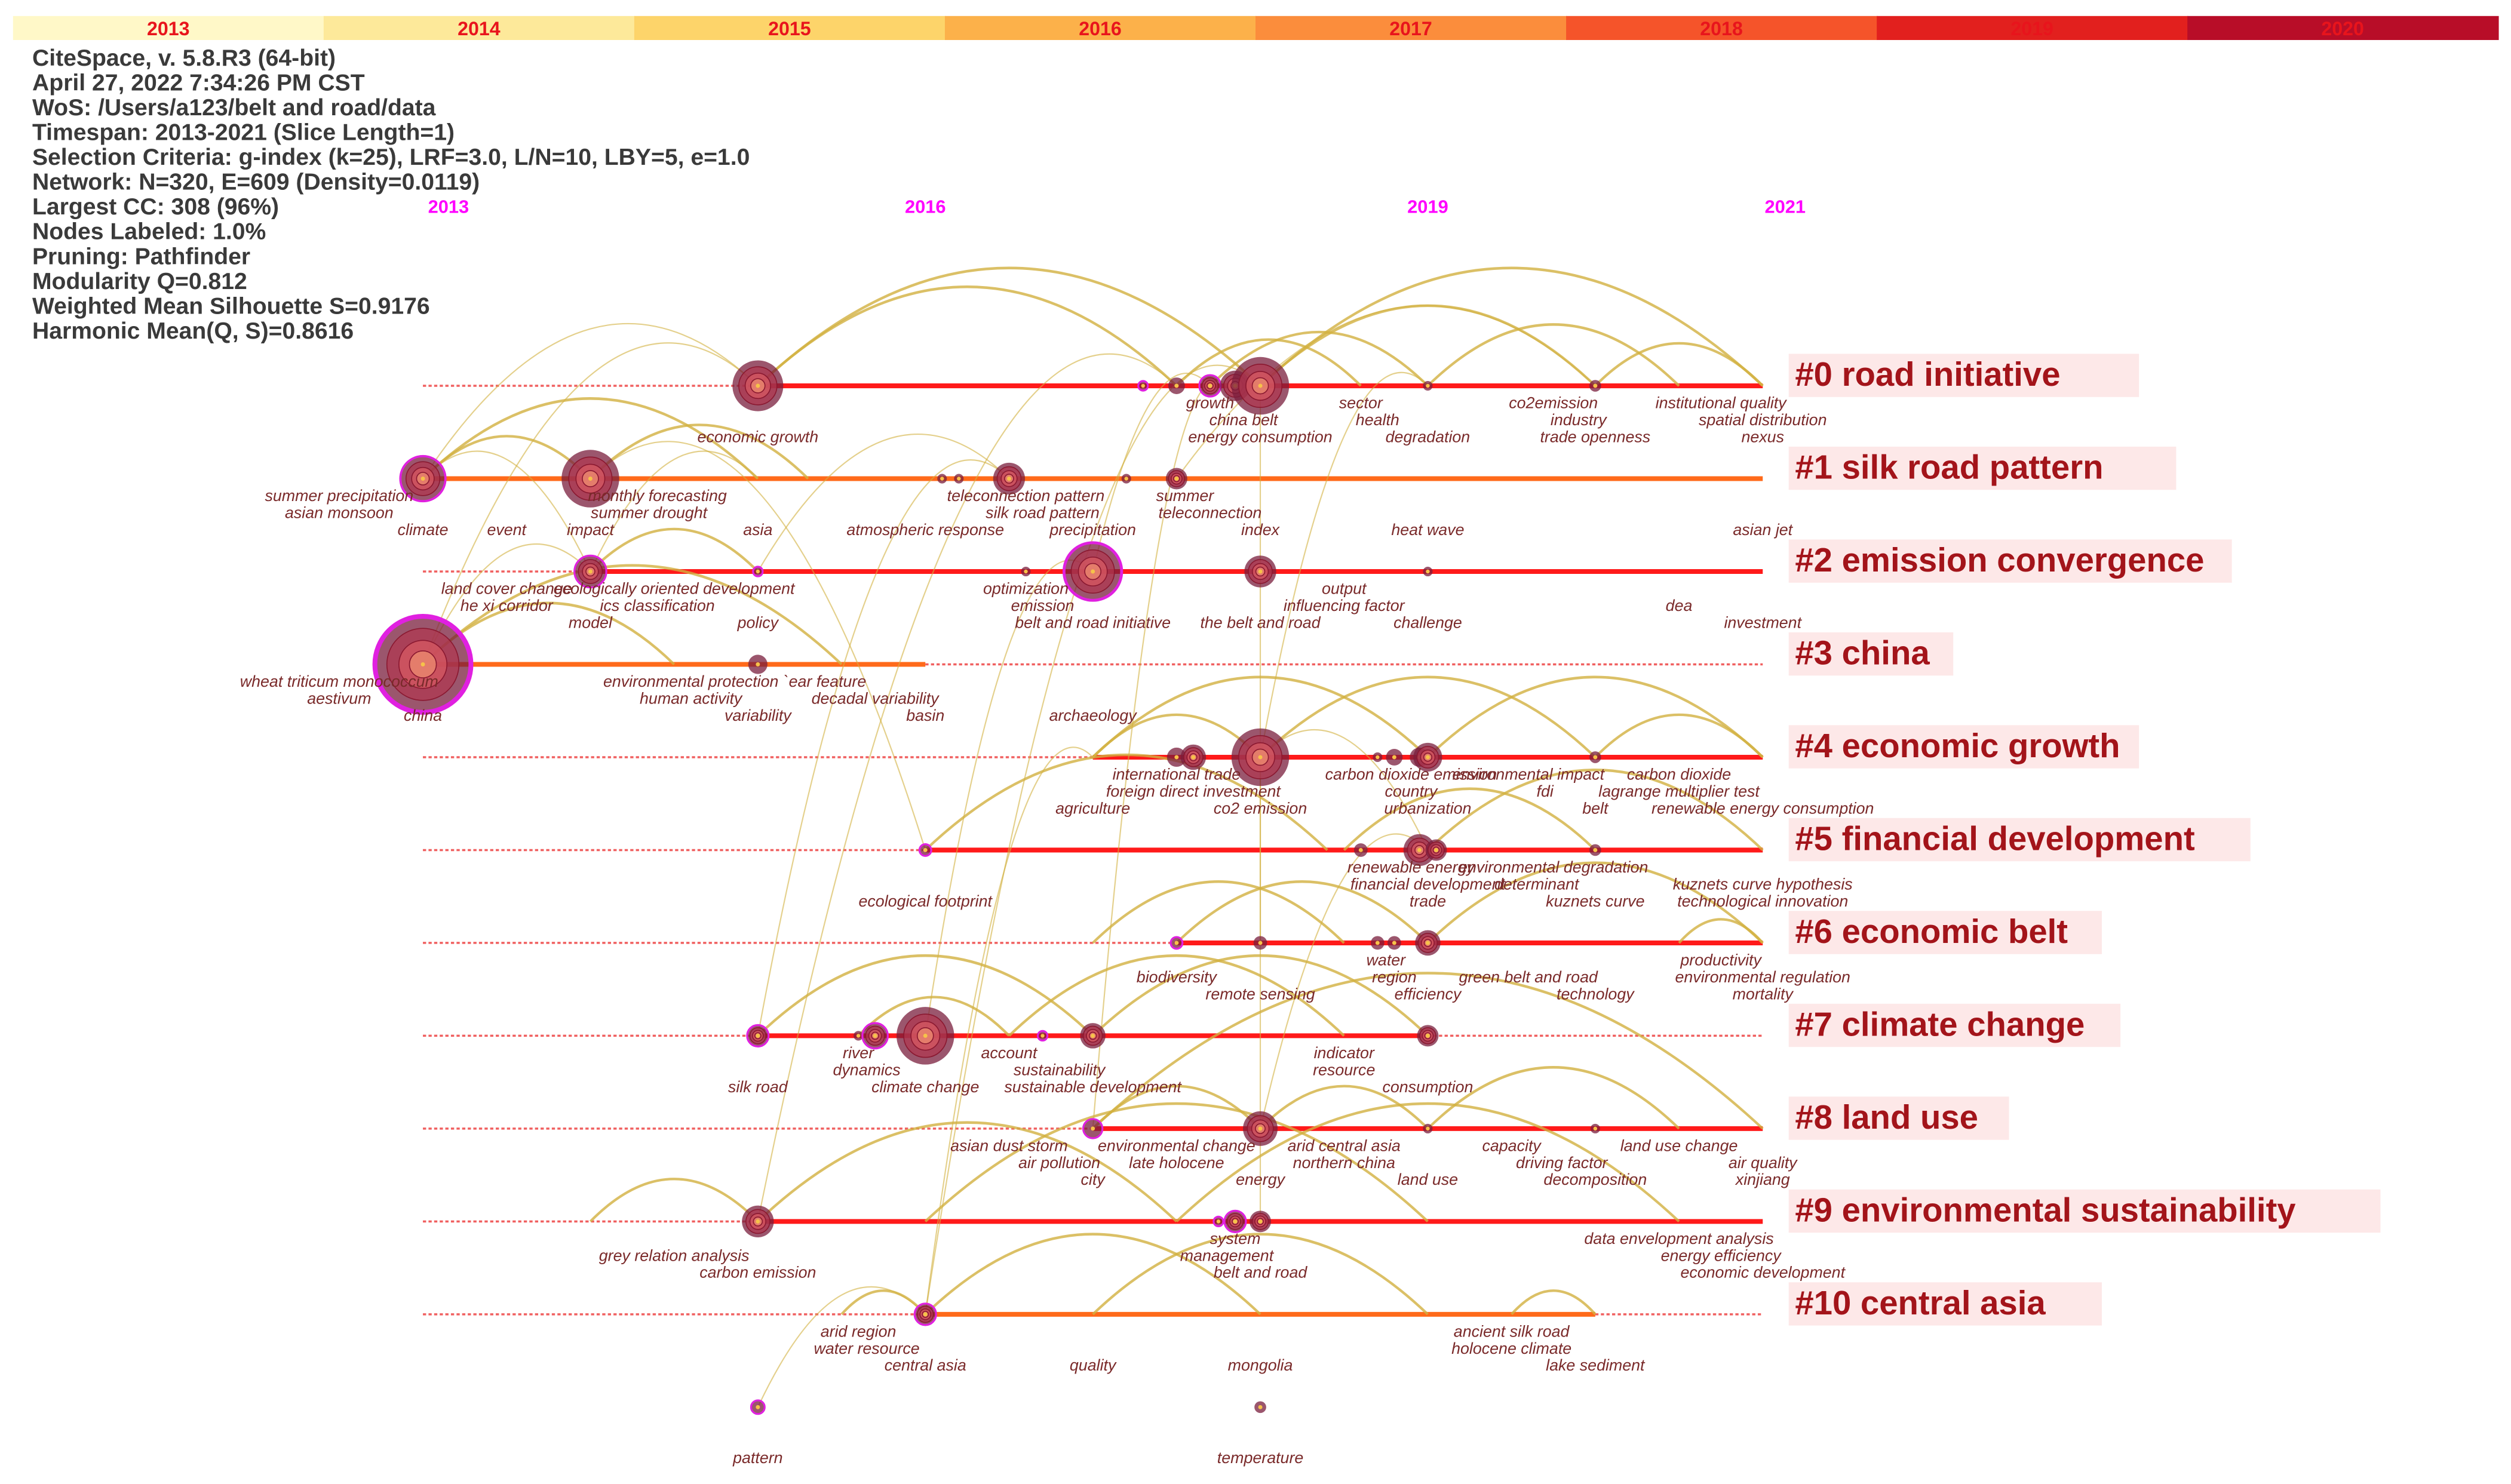 The height and width of the screenshot is (1484, 2511). Describe the element at coordinates (243, 133) in the screenshot. I see `summary-line: Timespan: 2013-2021 (Slice Length=1)` at that location.